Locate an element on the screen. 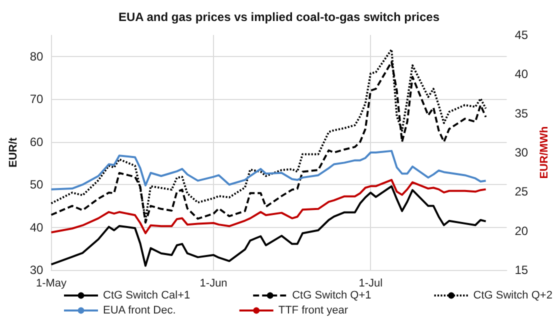  y2-tick-label: 30 is located at coordinates (521, 153).